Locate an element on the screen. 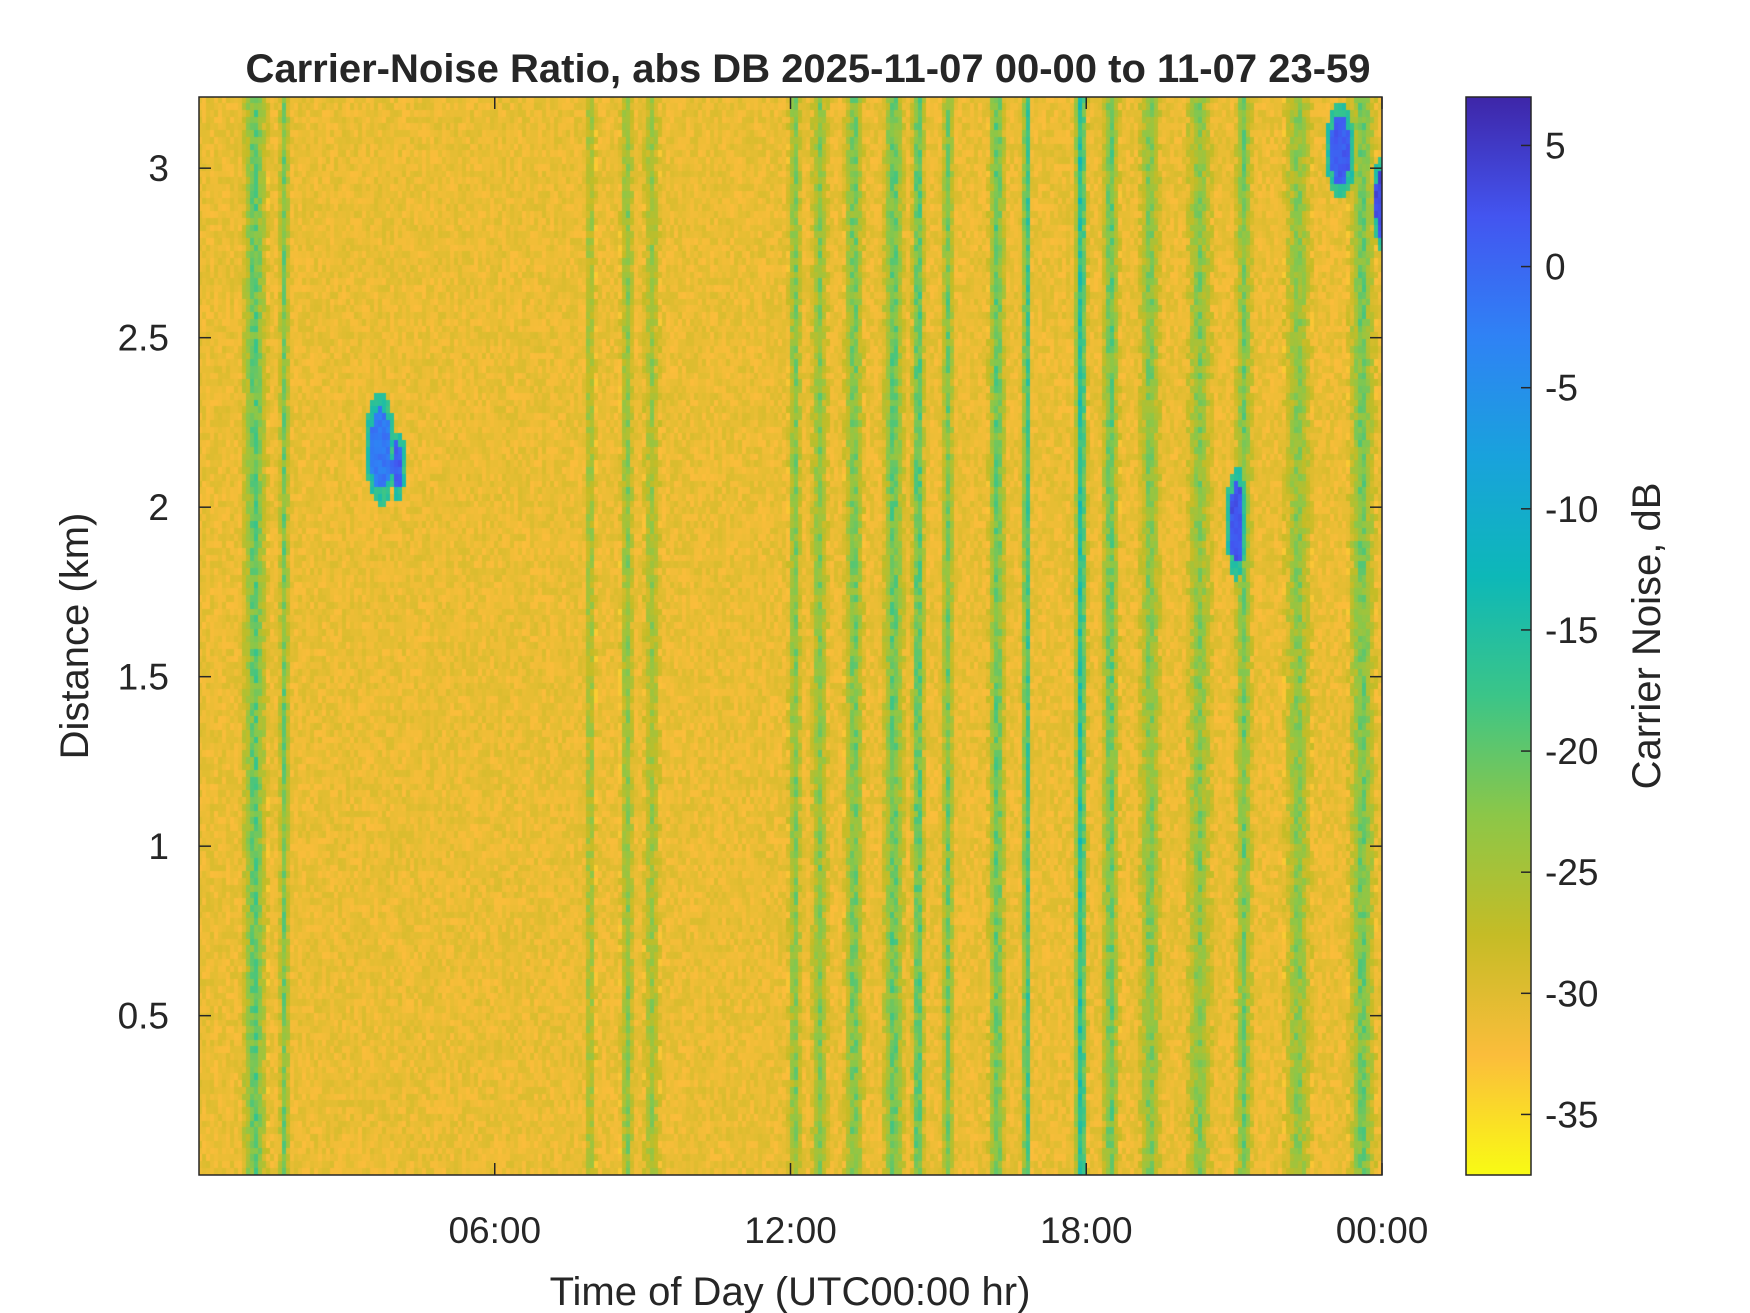 The image size is (1750, 1313). y-tick-label: 3 is located at coordinates (158, 168).